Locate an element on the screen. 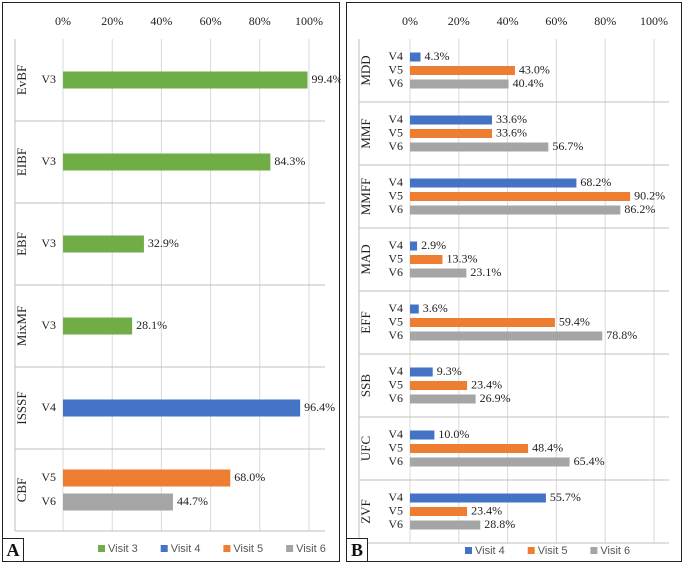  panel-label-b: B is located at coordinates (357, 550).